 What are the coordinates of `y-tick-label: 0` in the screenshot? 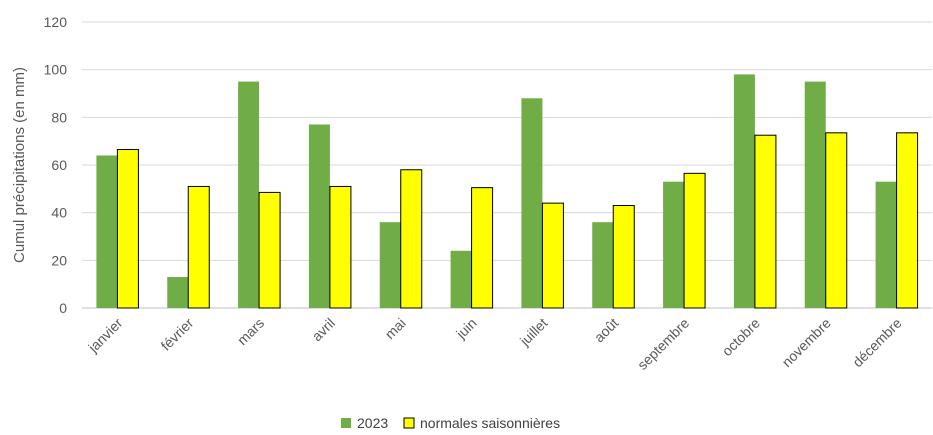 It's located at (63, 308).